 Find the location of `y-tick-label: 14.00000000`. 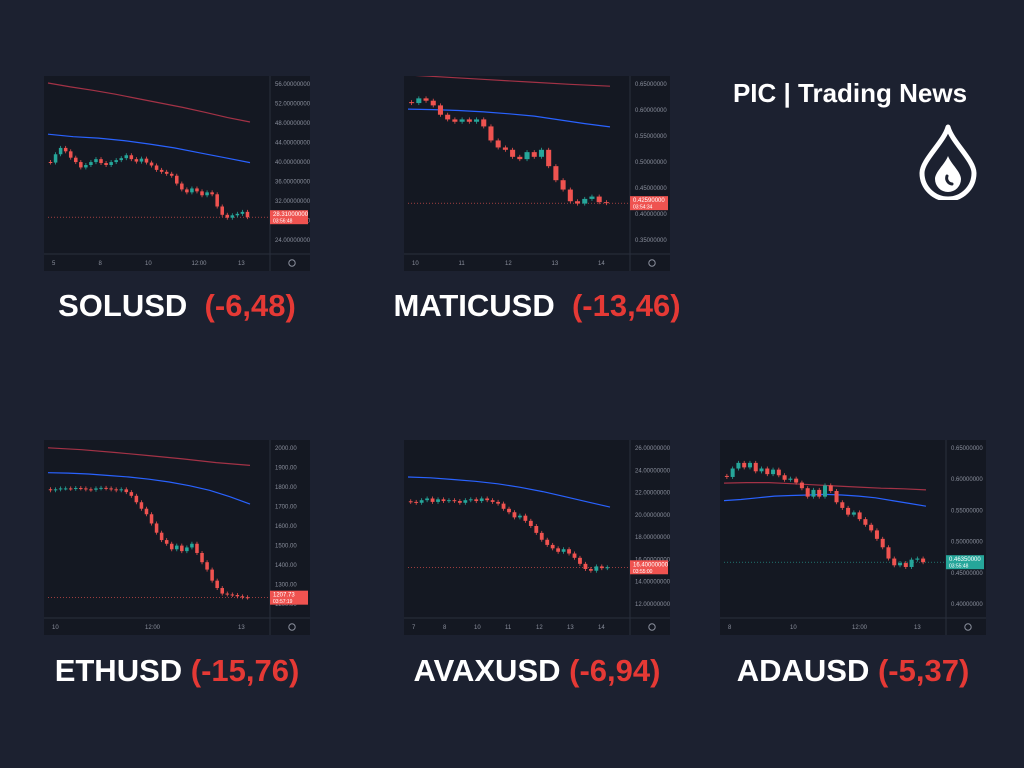

y-tick-label: 14.00000000 is located at coordinates (652, 583).